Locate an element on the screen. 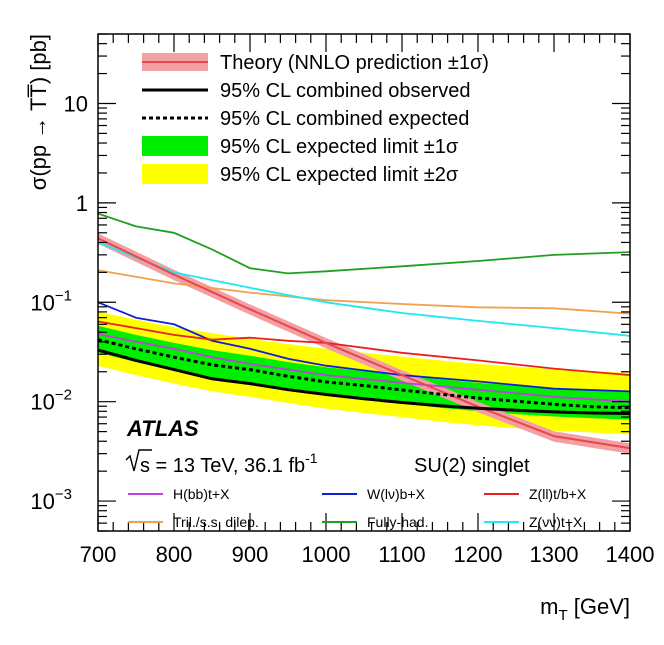  x-tick-label: 800 is located at coordinates (174, 554).